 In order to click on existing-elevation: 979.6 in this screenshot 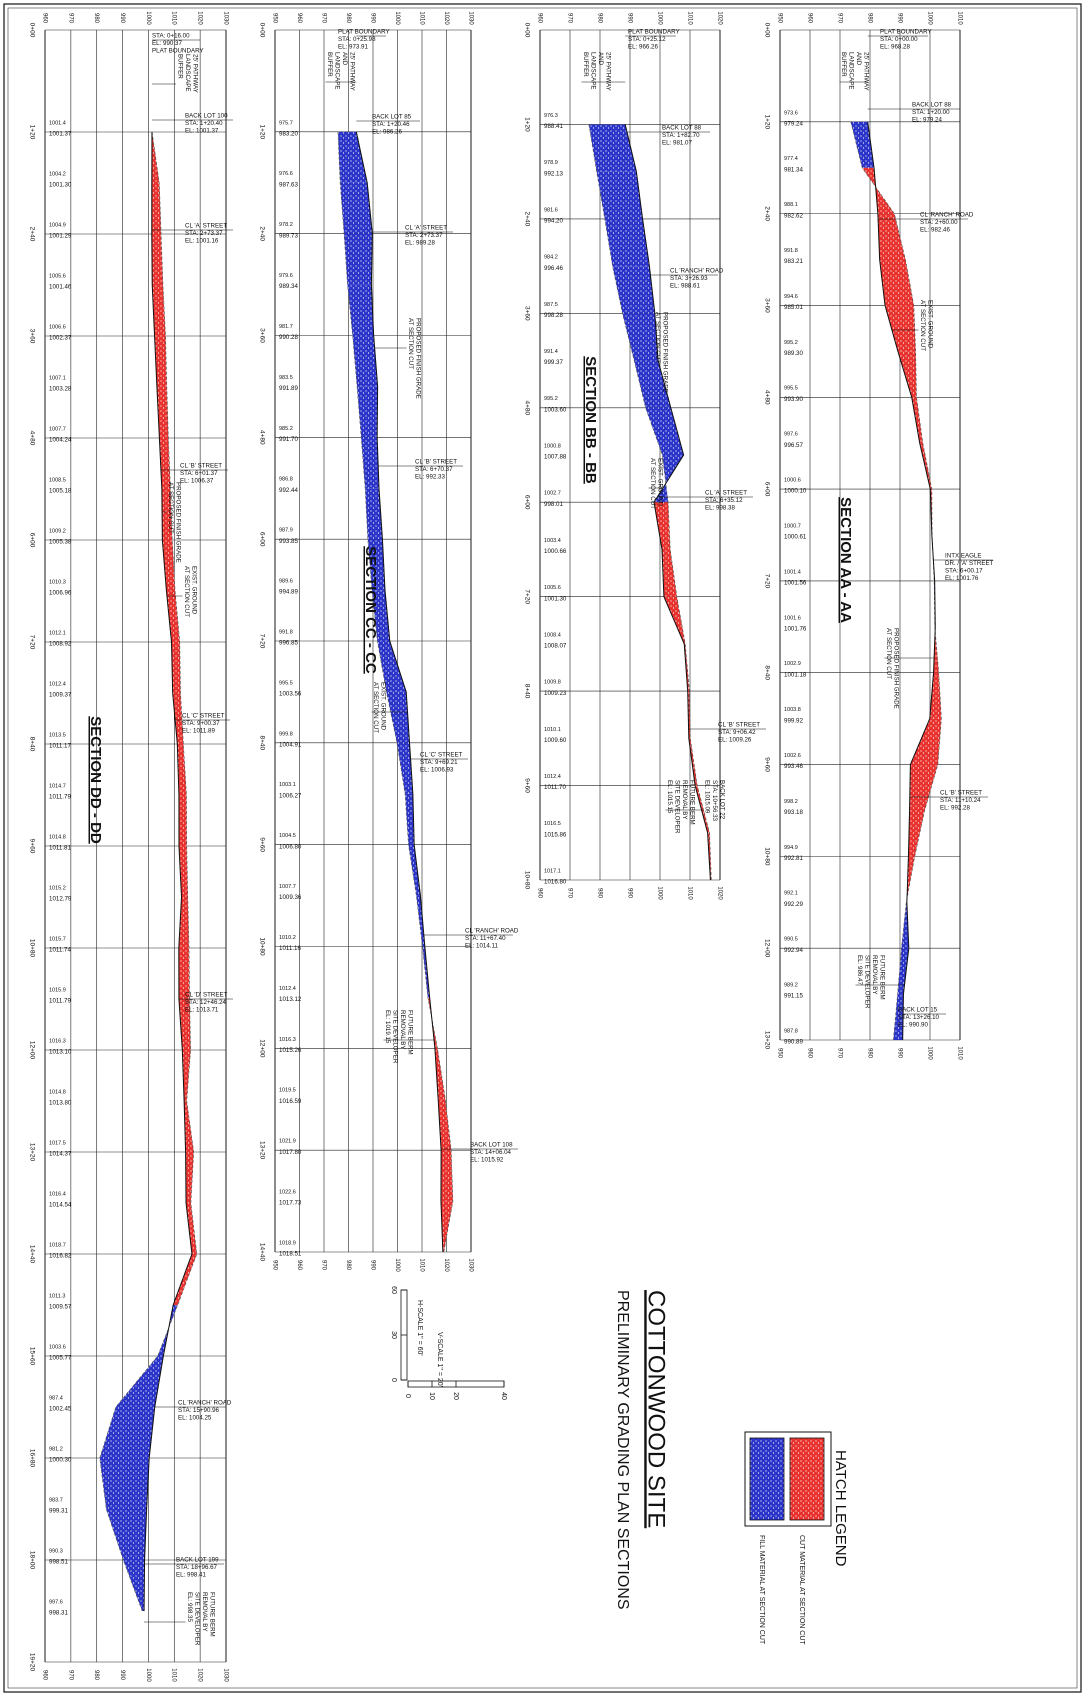, I will do `click(286, 276)`.